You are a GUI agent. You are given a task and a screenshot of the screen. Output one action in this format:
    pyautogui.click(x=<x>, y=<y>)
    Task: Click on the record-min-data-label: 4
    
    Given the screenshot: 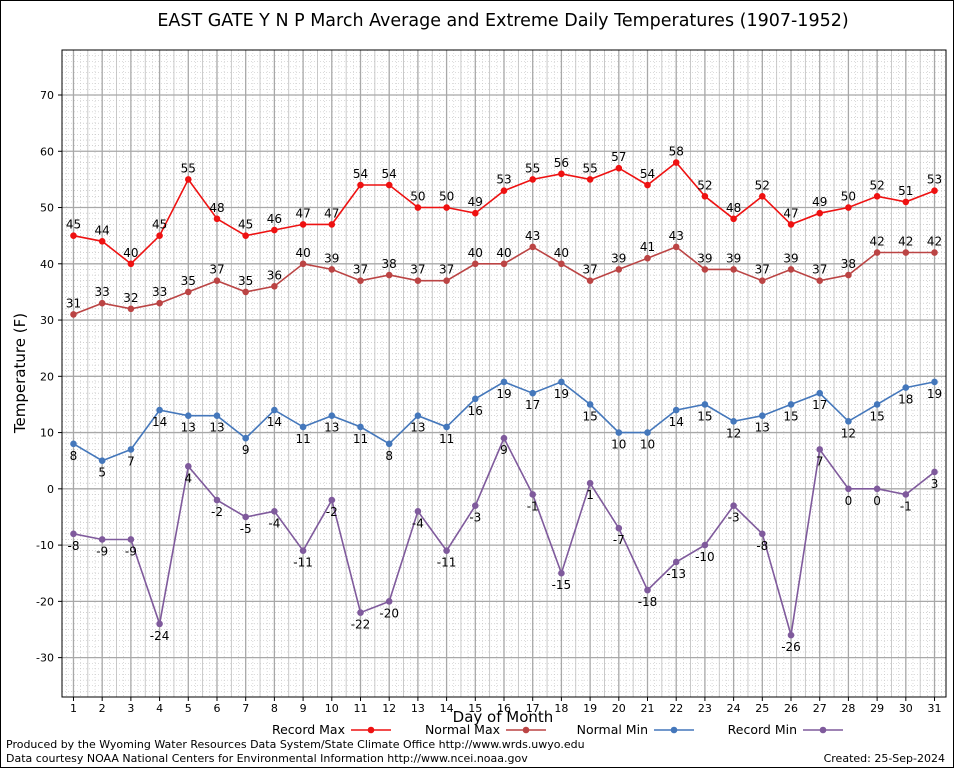 What is the action you would take?
    pyautogui.click(x=188, y=478)
    